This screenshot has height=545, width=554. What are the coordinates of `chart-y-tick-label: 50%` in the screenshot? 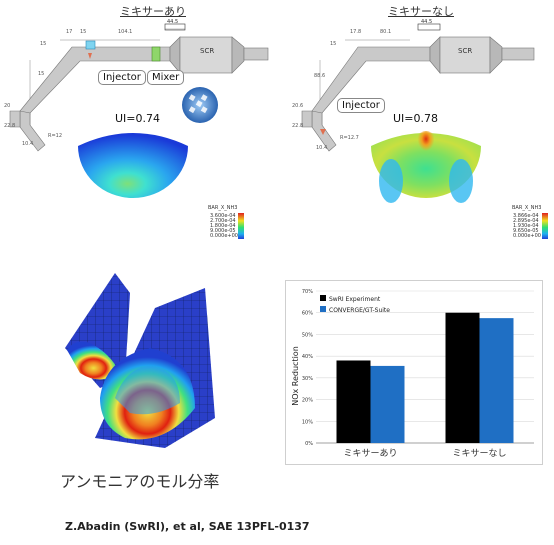 It's located at (307, 335).